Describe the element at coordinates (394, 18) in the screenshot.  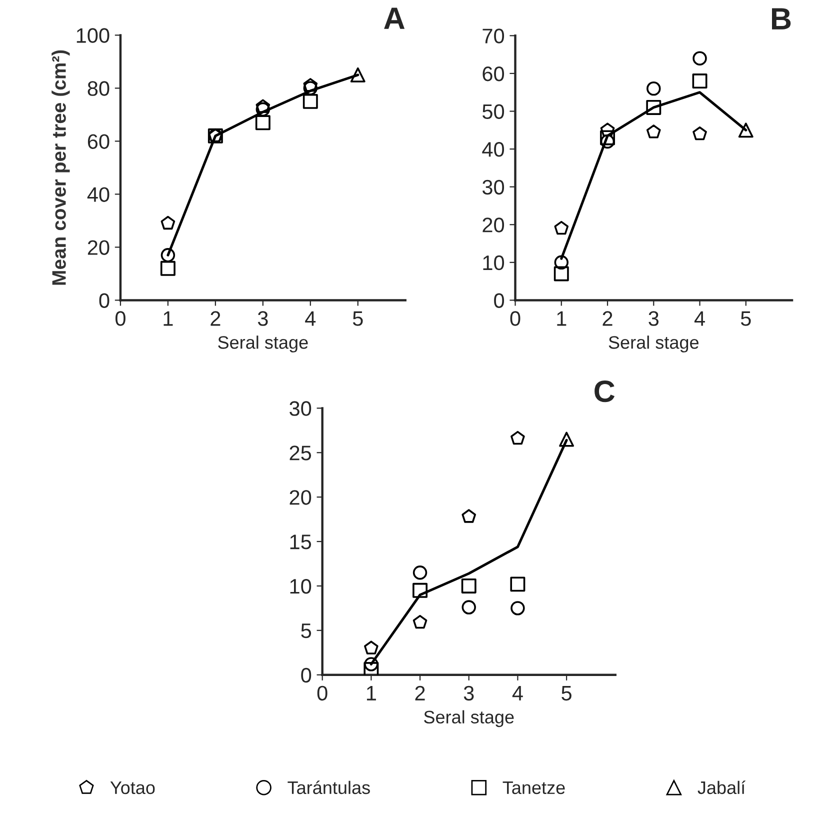
I see `chart-title: A` at that location.